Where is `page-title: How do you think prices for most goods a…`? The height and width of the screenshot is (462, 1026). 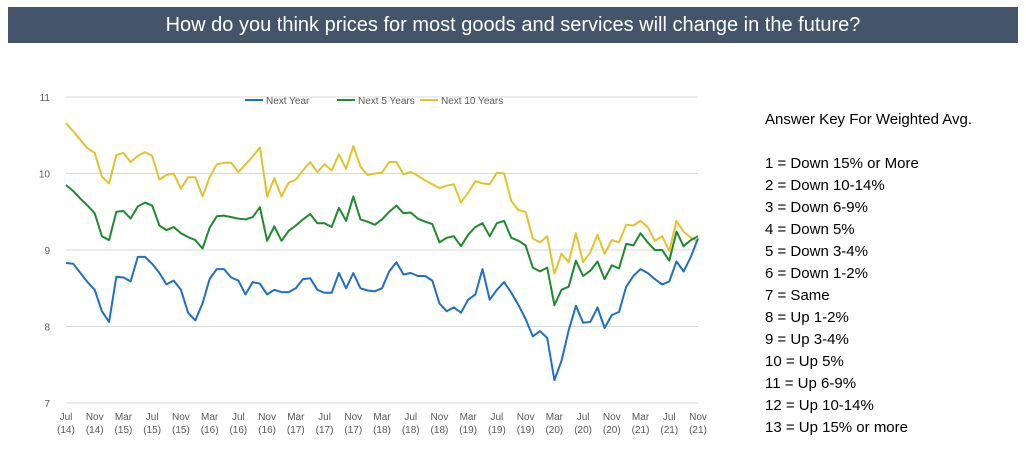
page-title: How do you think prices for most goods a… is located at coordinates (513, 24).